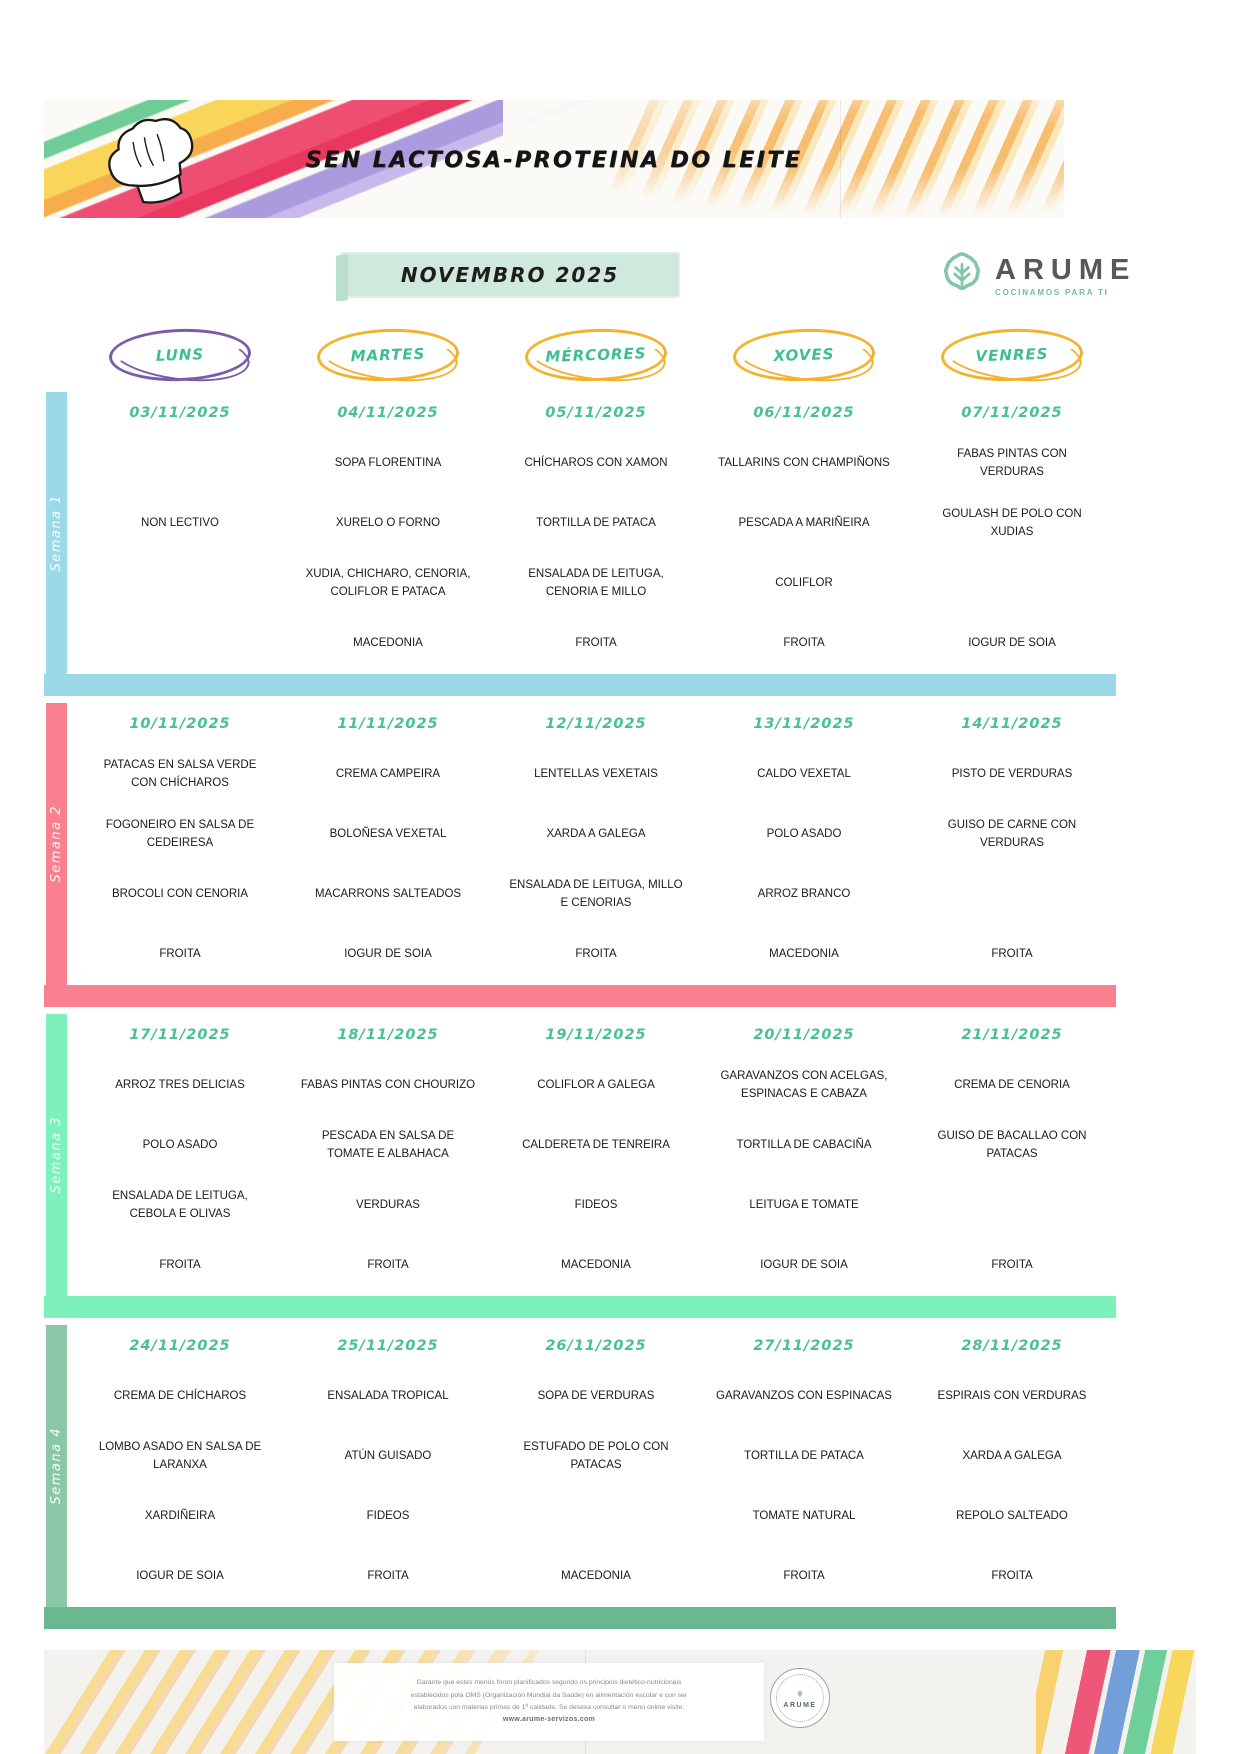 Image resolution: width=1240 pixels, height=1754 pixels. Describe the element at coordinates (388, 463) in the screenshot. I see `menu-cell: SOPA FLORENTINA` at that location.